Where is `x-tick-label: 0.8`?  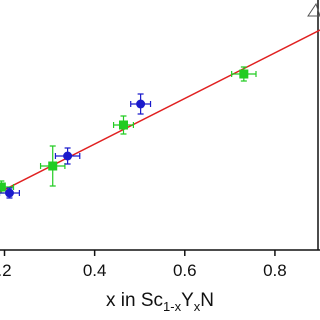
x-tick-label: 0.8 is located at coordinates (275, 270).